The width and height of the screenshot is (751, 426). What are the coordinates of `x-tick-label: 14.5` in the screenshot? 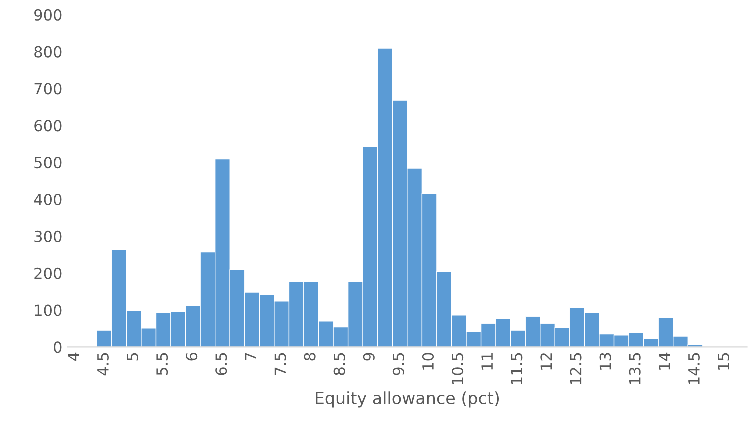 It's located at (694, 368).